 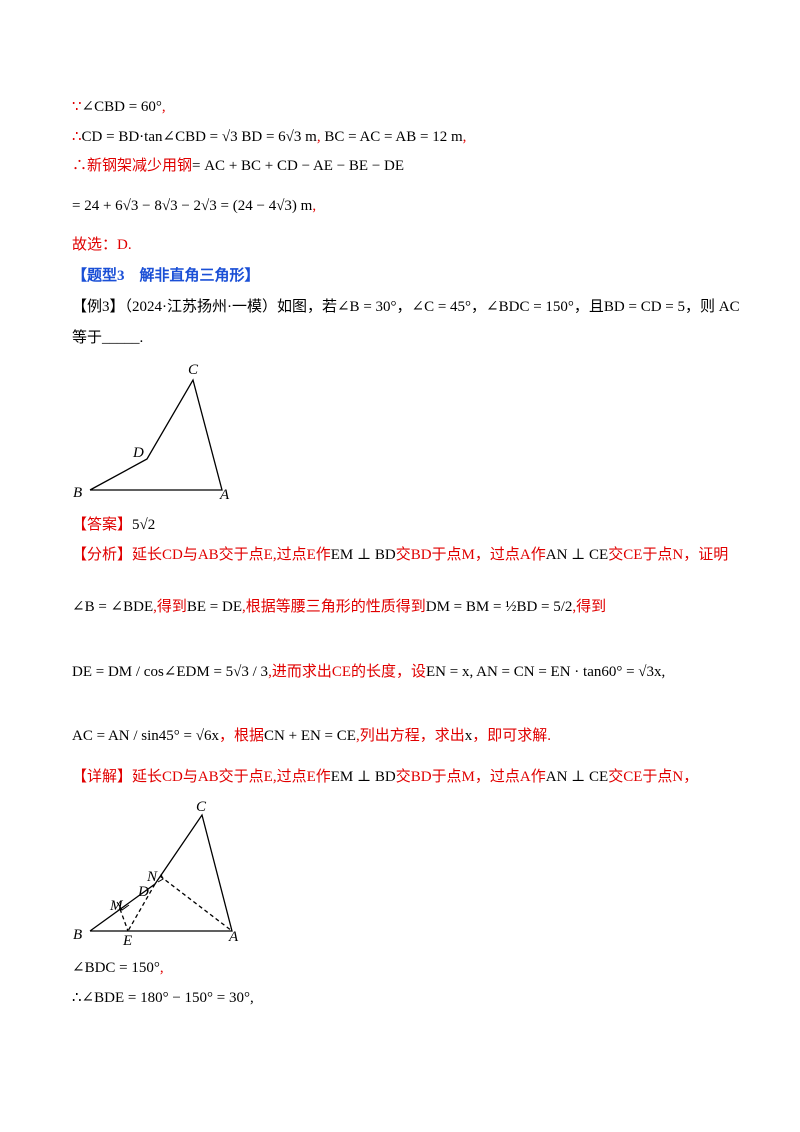 I want to click on fig-label: E, so click(x=127, y=941).